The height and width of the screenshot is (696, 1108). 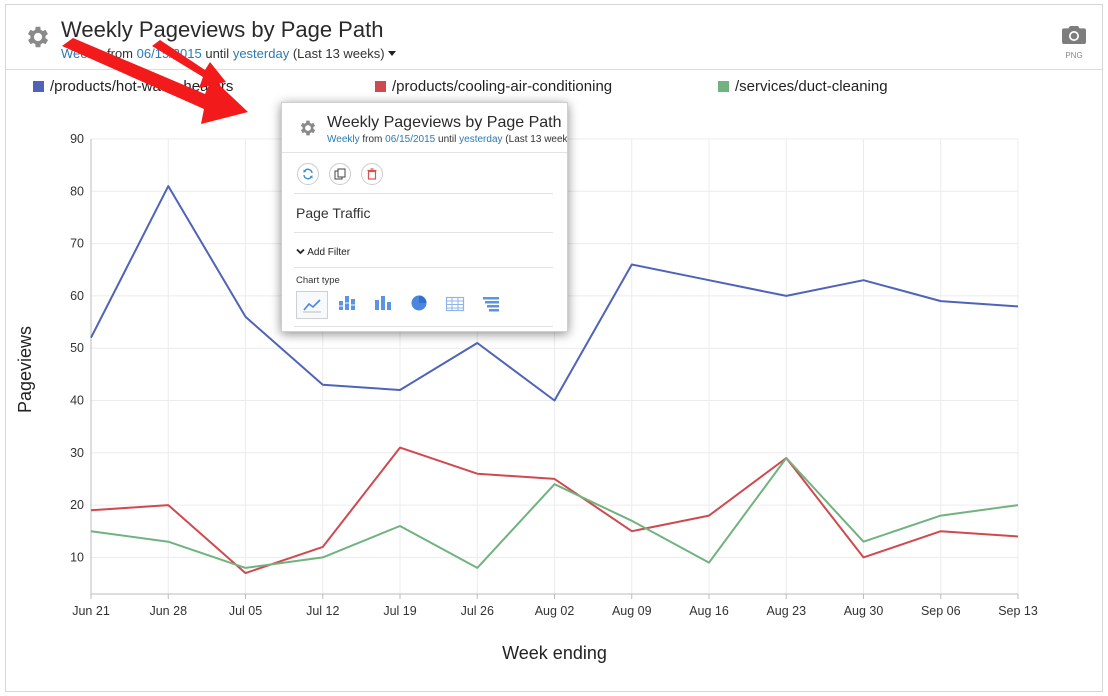 I want to click on horizontal-bar-icon, so click(x=491, y=304).